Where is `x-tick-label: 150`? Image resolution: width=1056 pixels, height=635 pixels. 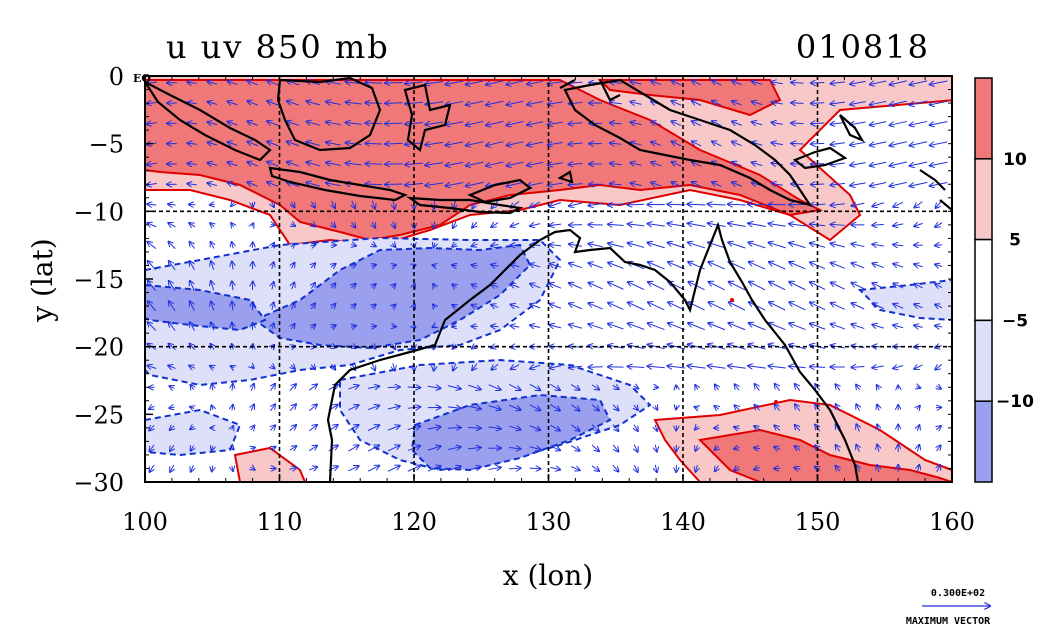
x-tick-label: 150 is located at coordinates (818, 522).